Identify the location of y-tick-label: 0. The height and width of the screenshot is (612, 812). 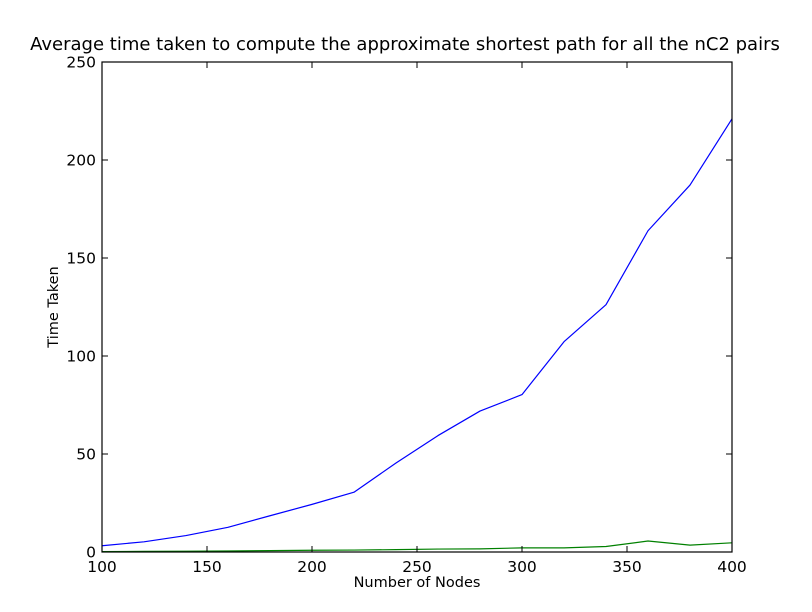
(91, 553).